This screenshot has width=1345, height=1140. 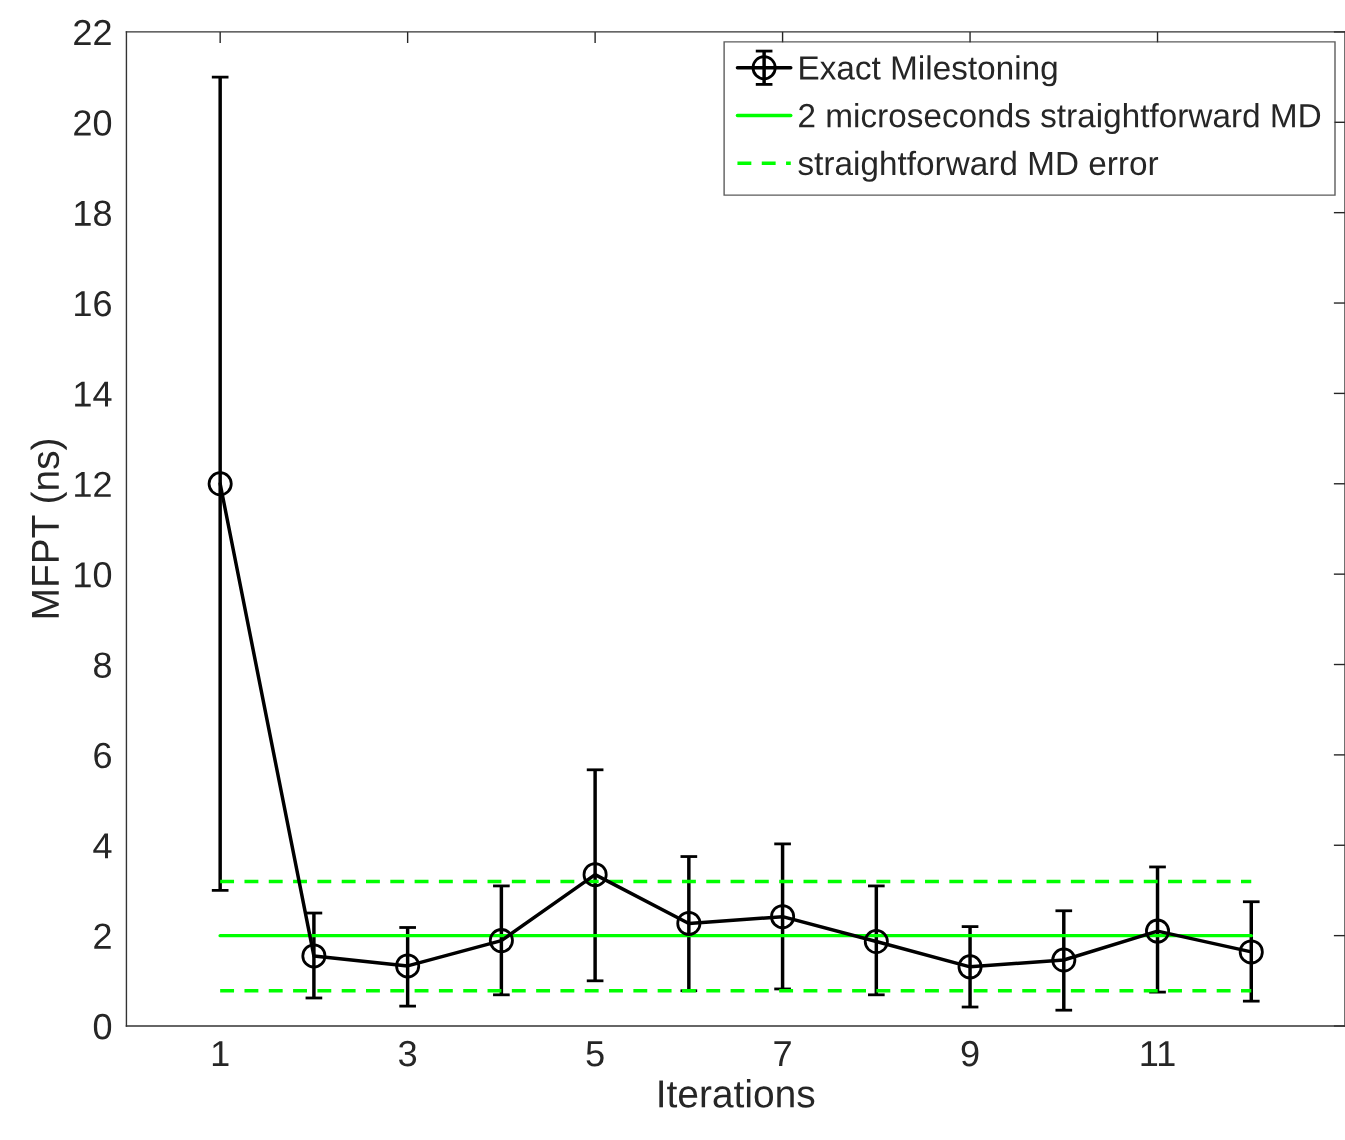 I want to click on y-tick-label: 12, so click(x=93, y=484).